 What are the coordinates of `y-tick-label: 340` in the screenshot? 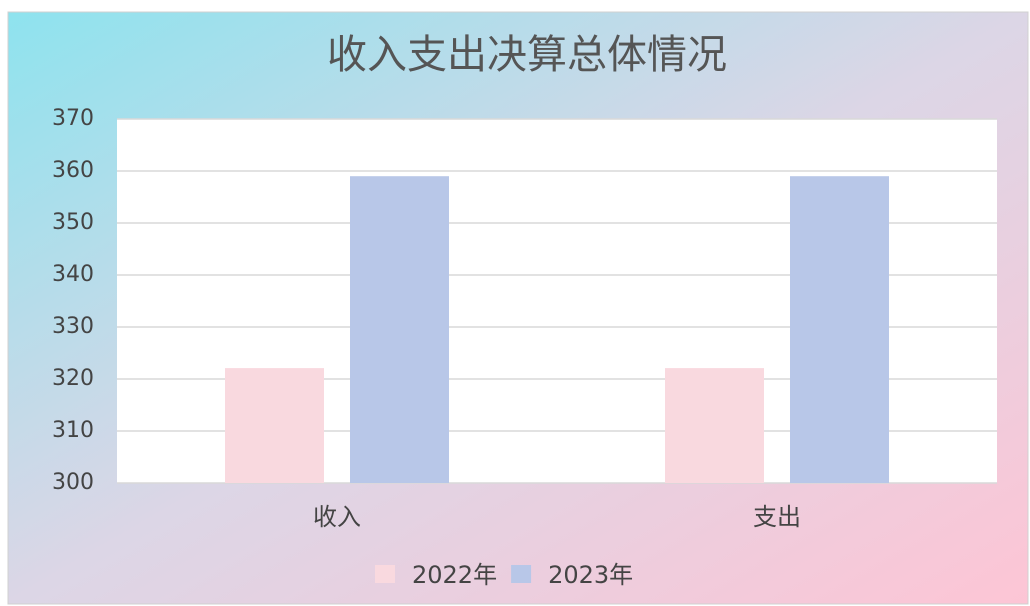 It's located at (73, 274).